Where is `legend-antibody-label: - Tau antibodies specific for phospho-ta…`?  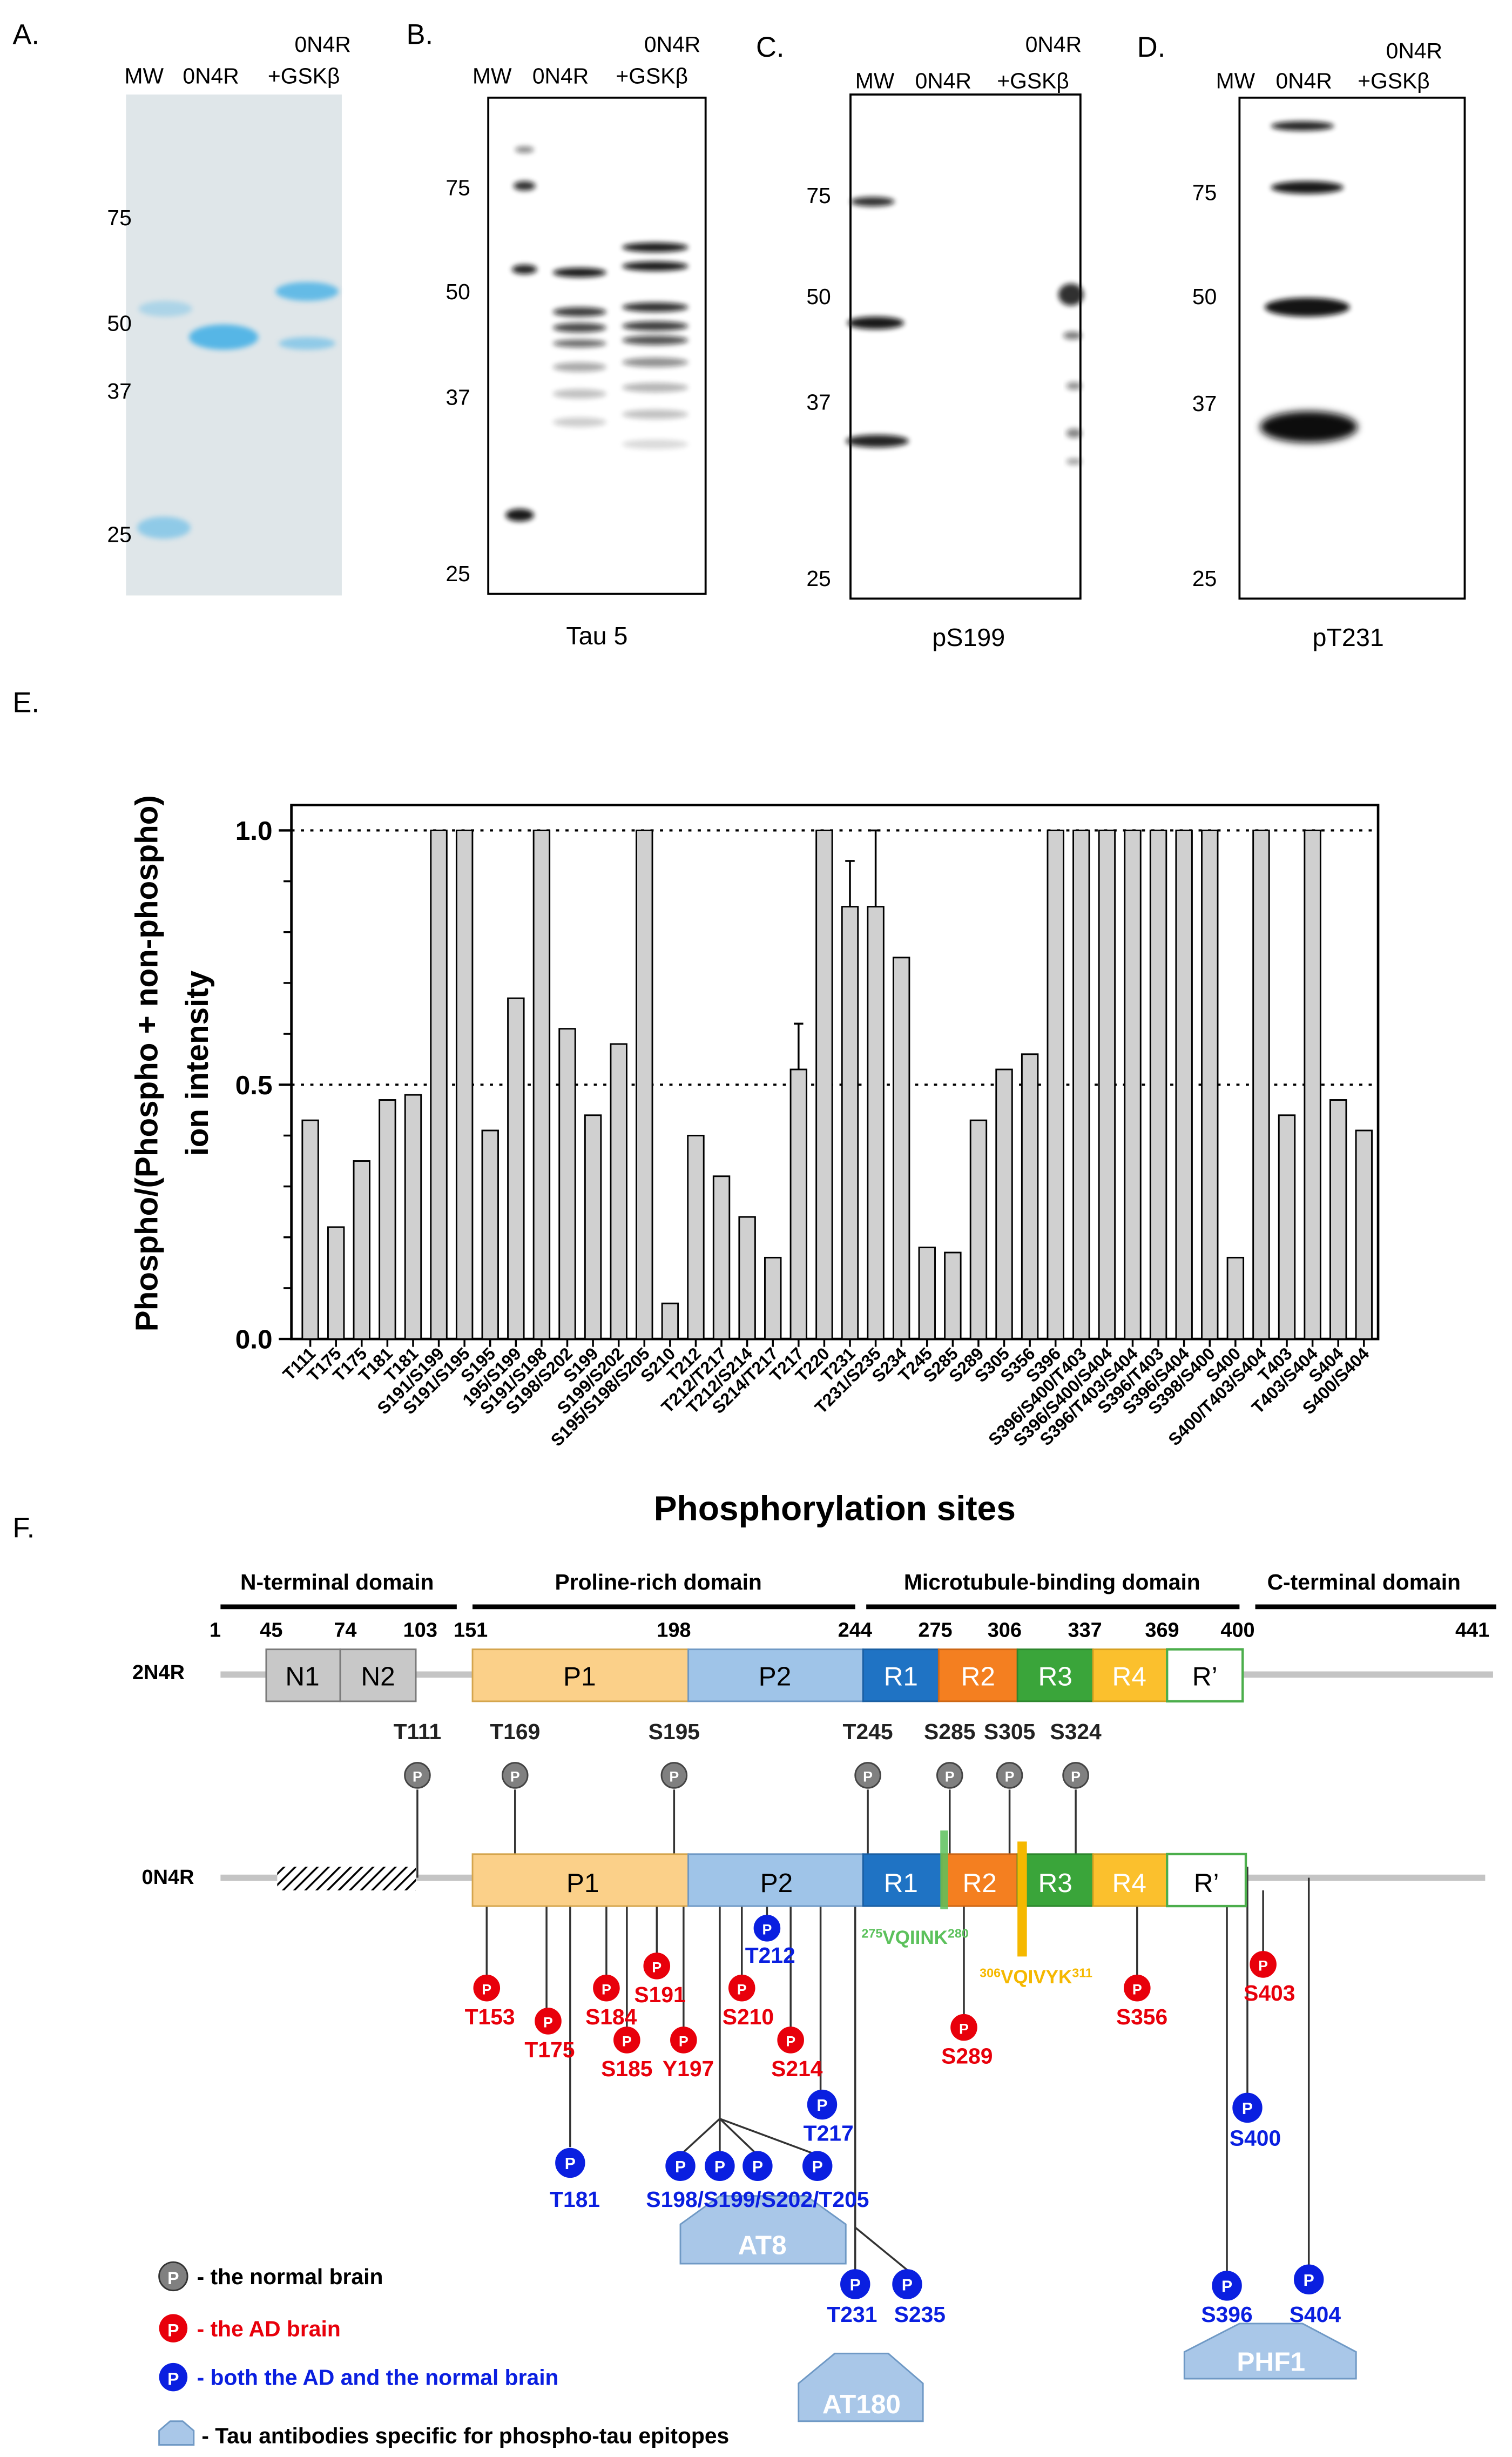 legend-antibody-label: - Tau antibodies specific for phospho-ta… is located at coordinates (465, 2436).